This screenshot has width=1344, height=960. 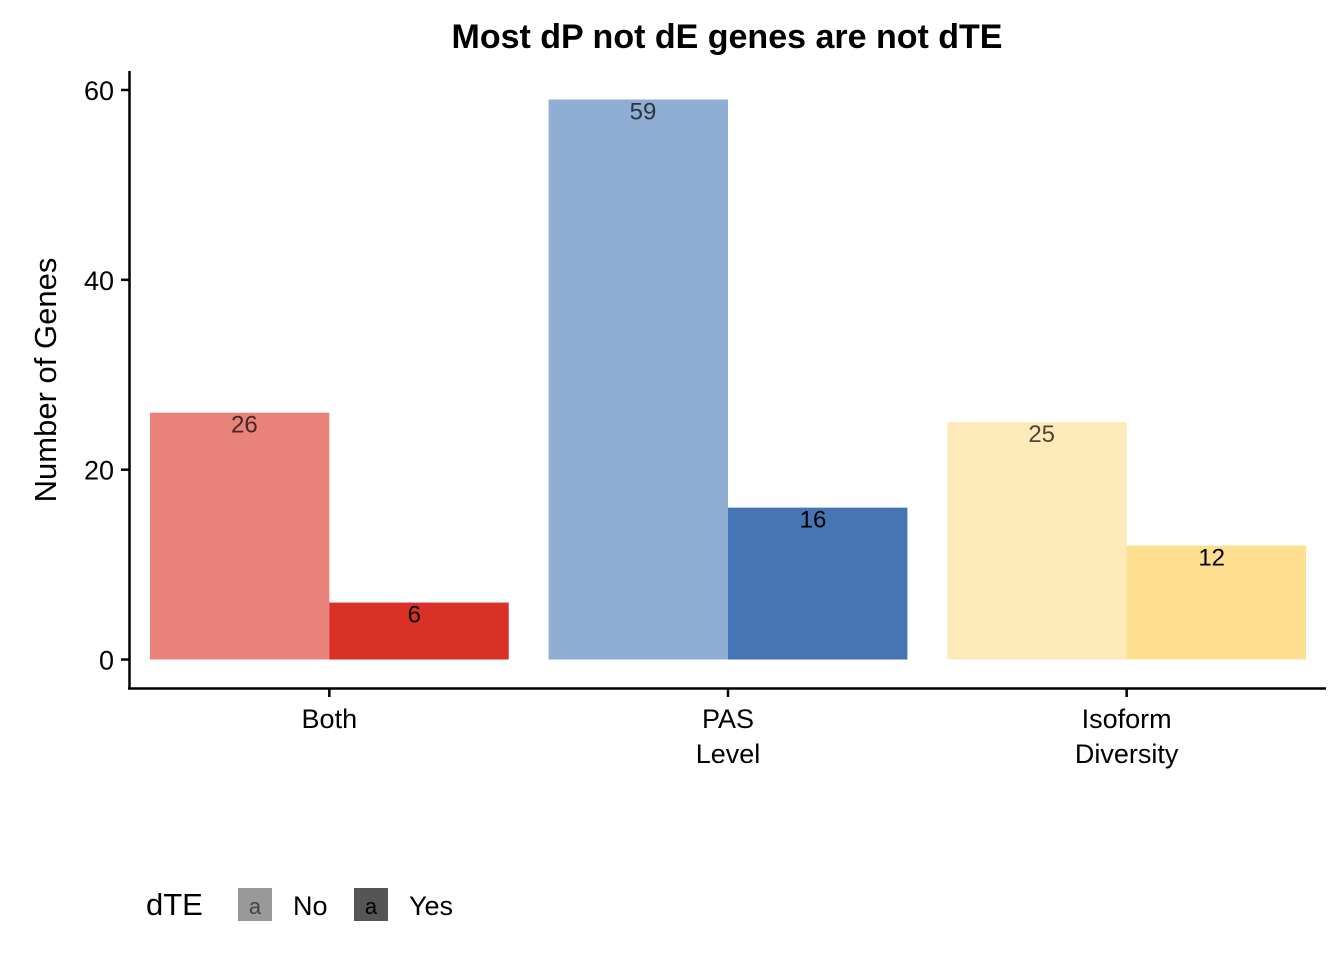 What do you see at coordinates (310, 906) in the screenshot?
I see `legend-label: No` at bounding box center [310, 906].